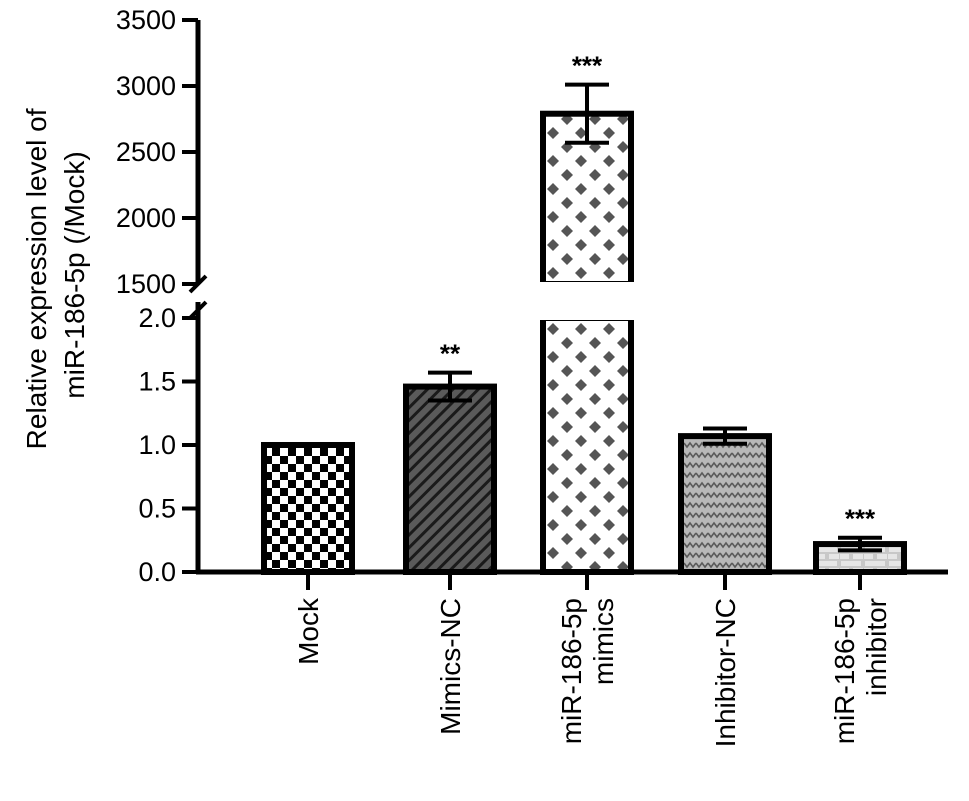 The height and width of the screenshot is (801, 969). I want to click on y-tick-label-upper-2: 2500, so click(146, 152).